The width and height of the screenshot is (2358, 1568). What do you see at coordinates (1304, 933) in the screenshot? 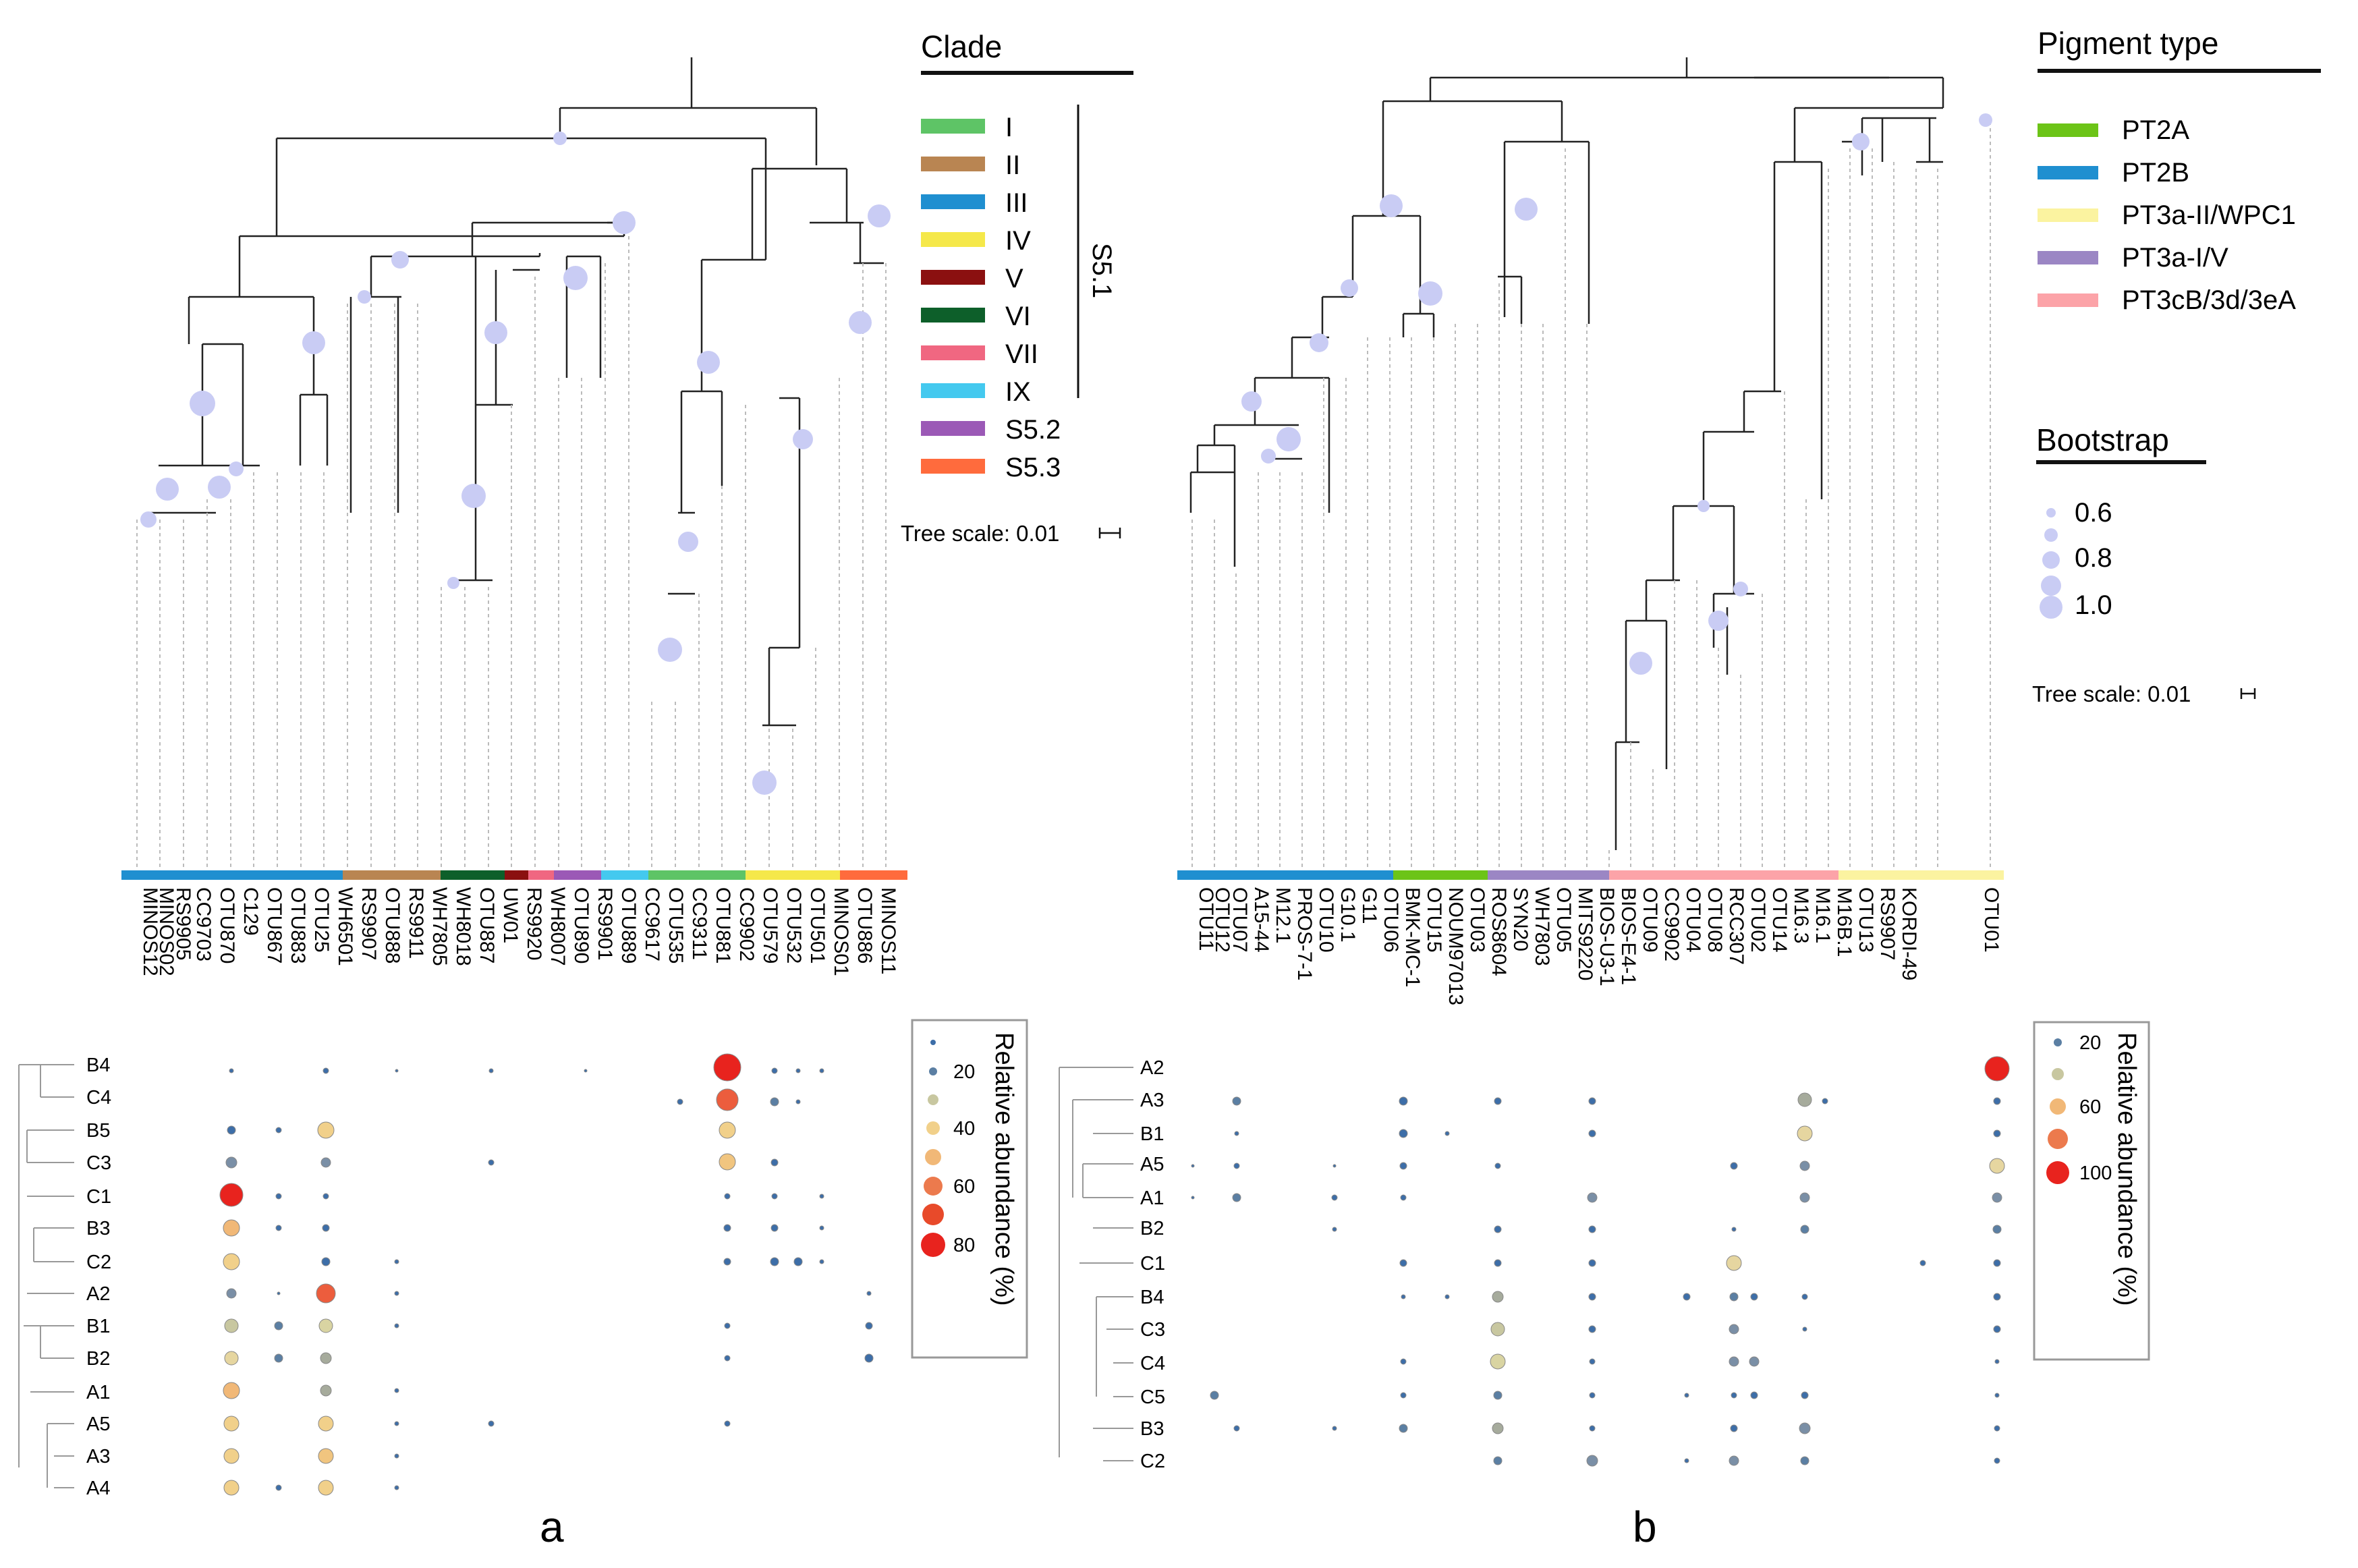
I see `leaf-label: PROS-7-1` at bounding box center [1304, 933].